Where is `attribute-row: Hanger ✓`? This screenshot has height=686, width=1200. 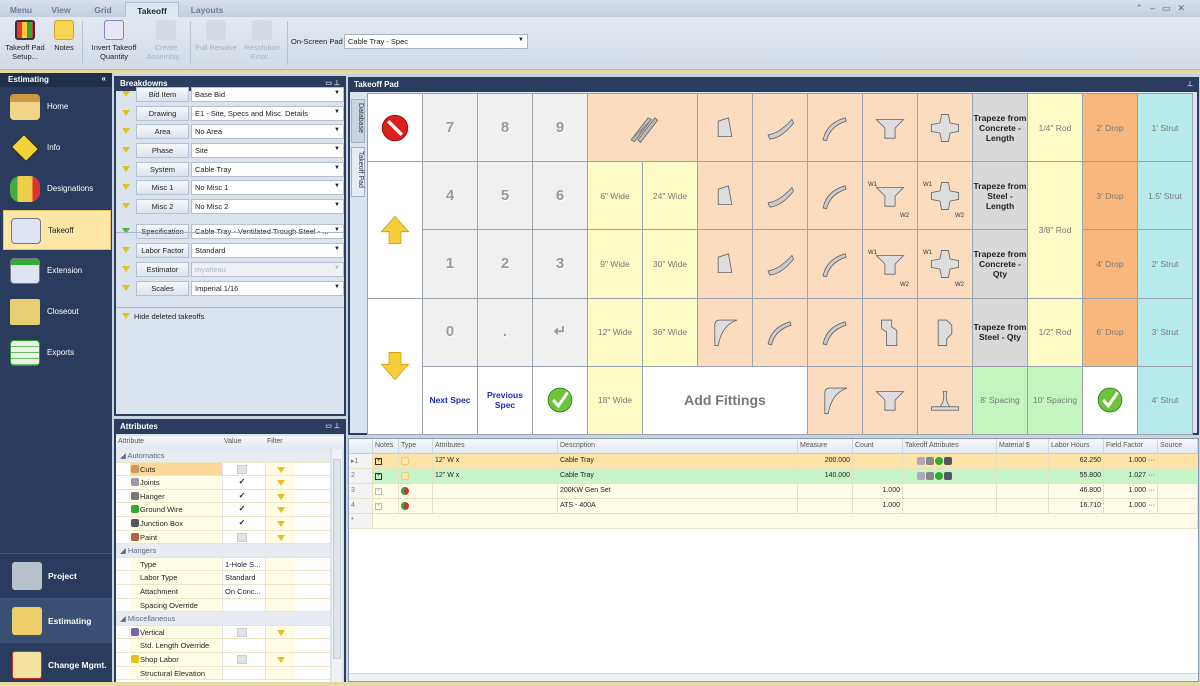 attribute-row: Hanger ✓ is located at coordinates (223, 496).